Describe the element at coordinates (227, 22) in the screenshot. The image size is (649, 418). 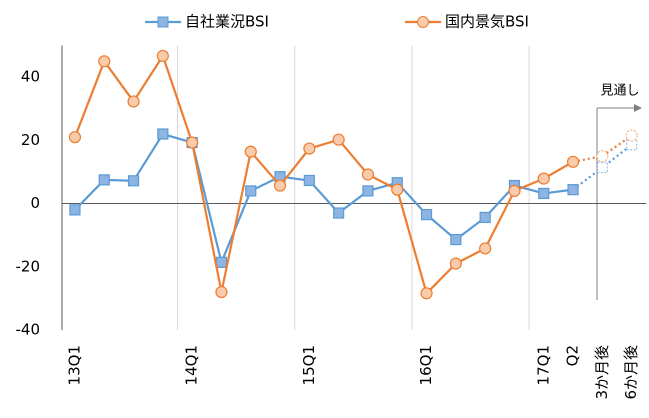
I see `legend-label: 自社業況BSI` at that location.